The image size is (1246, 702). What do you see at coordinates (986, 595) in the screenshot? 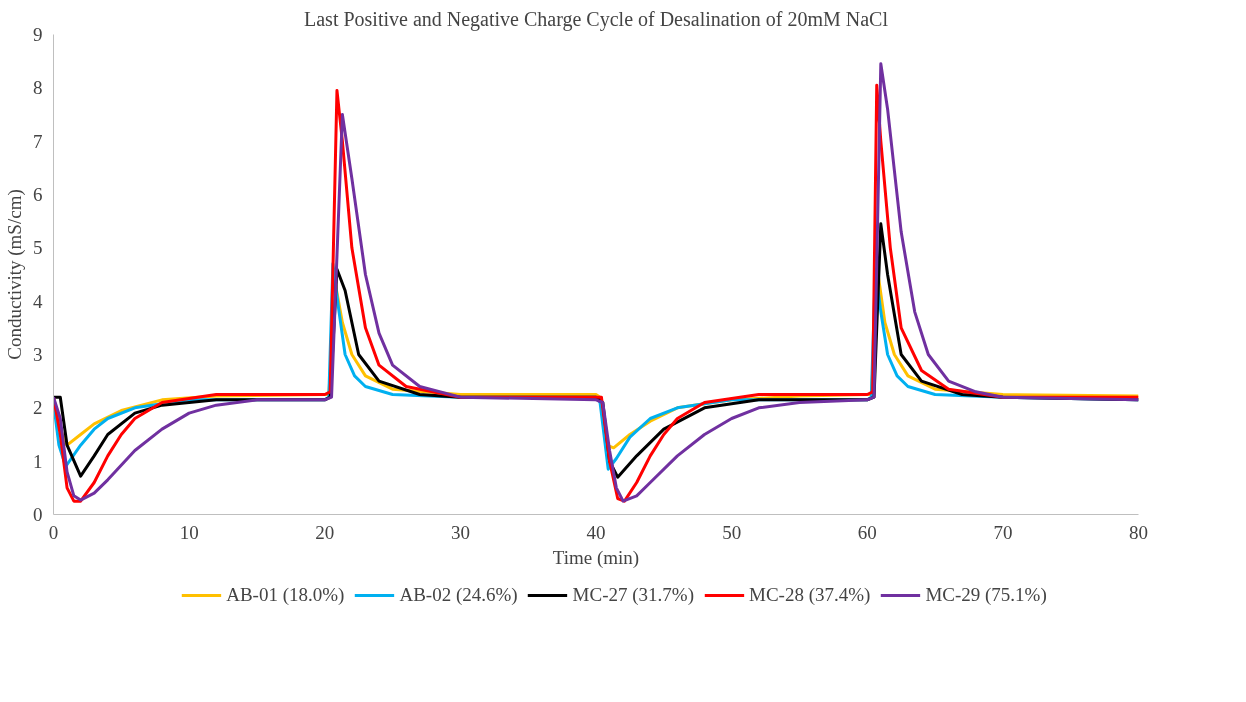
I see `legend-label: MC-29 (75.1%)` at bounding box center [986, 595].